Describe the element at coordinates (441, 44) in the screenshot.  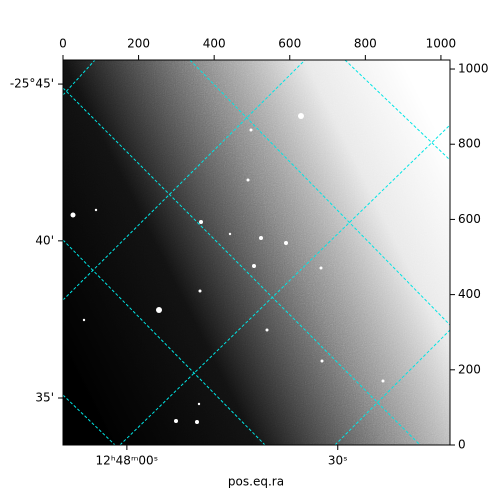
I see `x2-tick-label: 1000` at that location.